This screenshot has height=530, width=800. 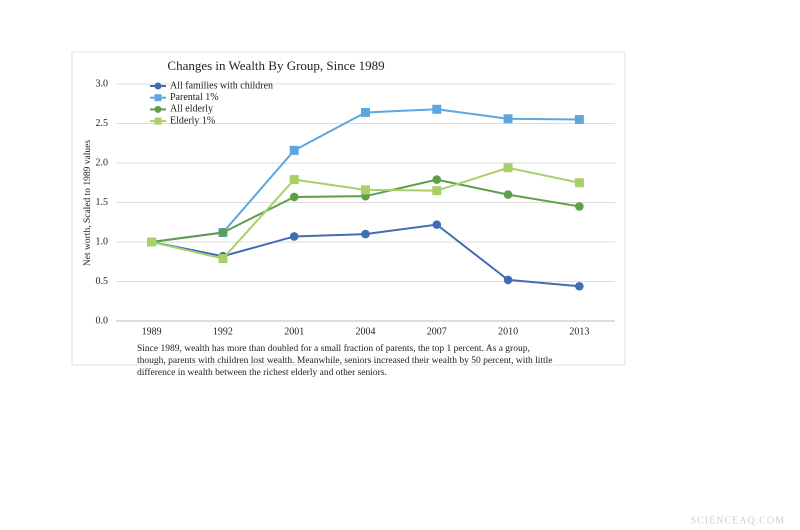 I want to click on y-tick-label: 3.0, so click(x=102, y=83).